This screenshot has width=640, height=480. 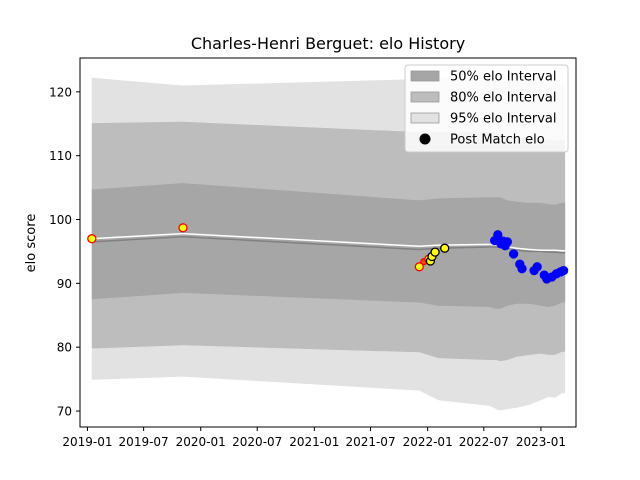 I want to click on y-axis-label: elo score, so click(x=31, y=243).